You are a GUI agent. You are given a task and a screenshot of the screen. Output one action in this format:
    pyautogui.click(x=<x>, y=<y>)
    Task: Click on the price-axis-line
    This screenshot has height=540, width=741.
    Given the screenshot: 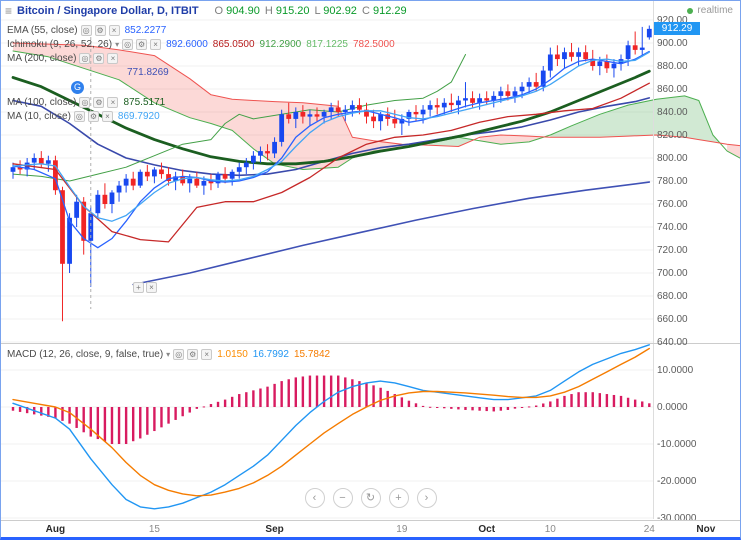 What is the action you would take?
    pyautogui.click(x=653, y=260)
    